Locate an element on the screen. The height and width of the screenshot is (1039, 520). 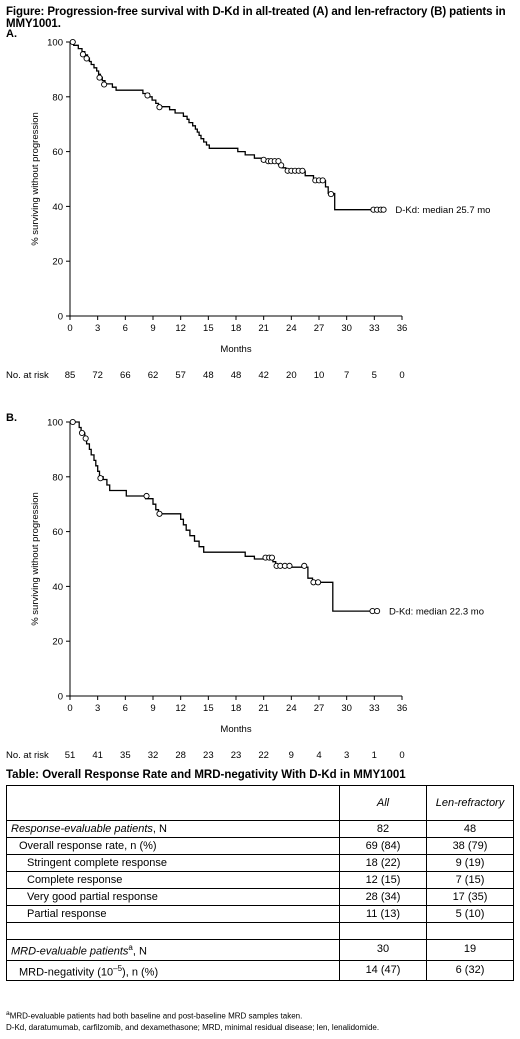
at-risk-value: 1 is located at coordinates (374, 755).